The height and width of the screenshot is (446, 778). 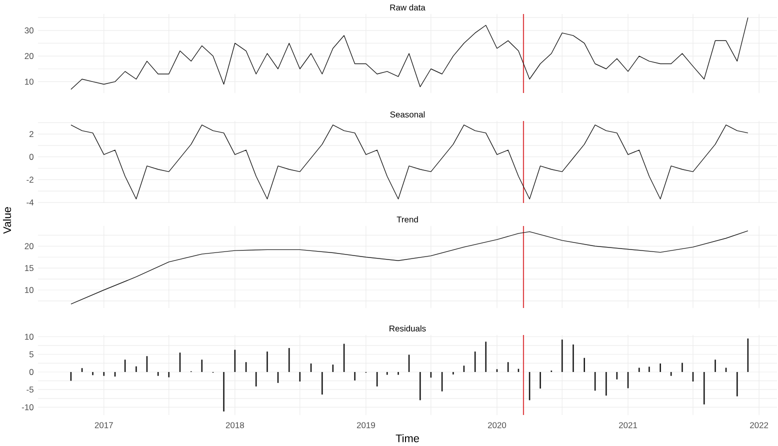 What do you see at coordinates (365, 425) in the screenshot?
I see `x-tick-label: 2019` at bounding box center [365, 425].